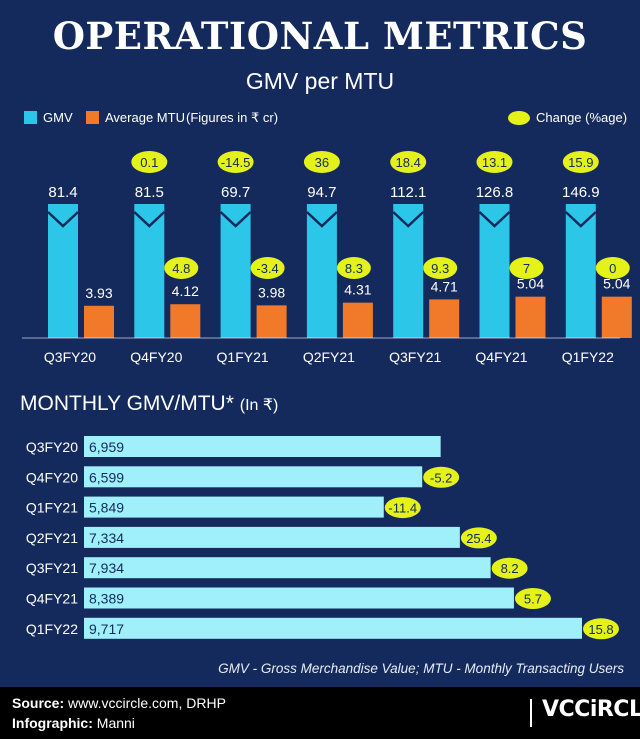 This screenshot has width=640, height=739. What do you see at coordinates (106, 568) in the screenshot?
I see `monthly-value-label: 7,934` at bounding box center [106, 568].